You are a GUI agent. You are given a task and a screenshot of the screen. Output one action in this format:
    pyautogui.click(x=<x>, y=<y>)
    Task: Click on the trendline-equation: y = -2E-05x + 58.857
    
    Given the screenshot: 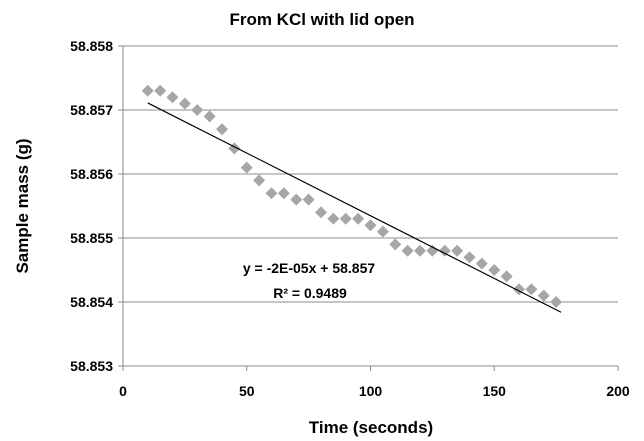 What is the action you would take?
    pyautogui.click(x=309, y=268)
    